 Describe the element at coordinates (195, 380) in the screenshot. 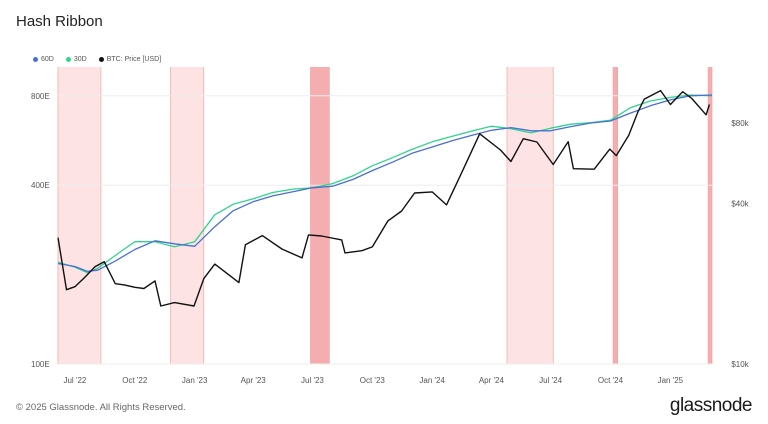

I see `x-tick-label-2: Jan '23` at that location.